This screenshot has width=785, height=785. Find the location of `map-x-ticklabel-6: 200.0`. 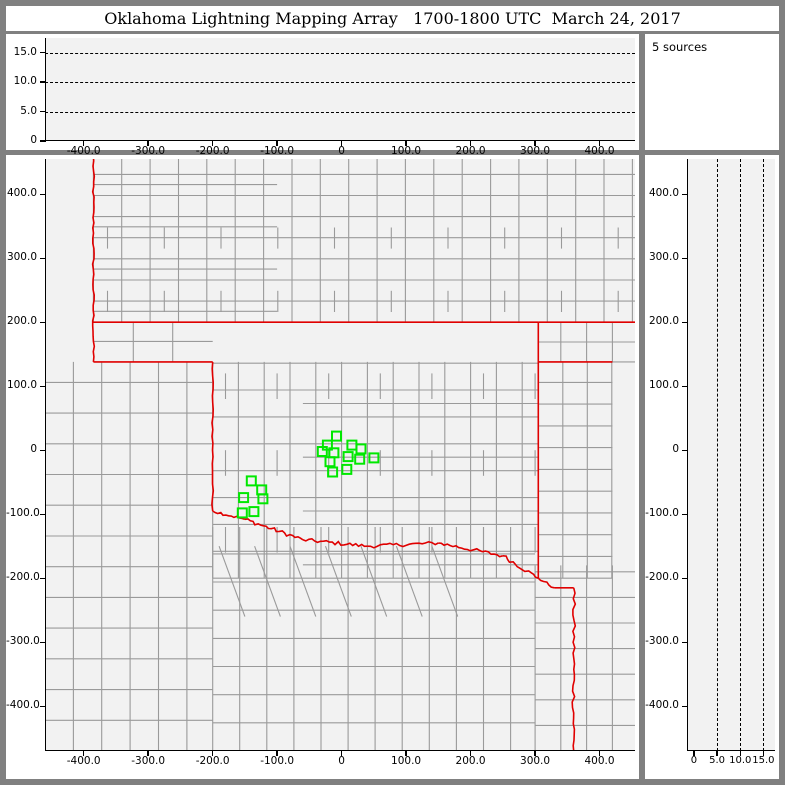

map-x-ticklabel-6: 200.0 is located at coordinates (470, 761).